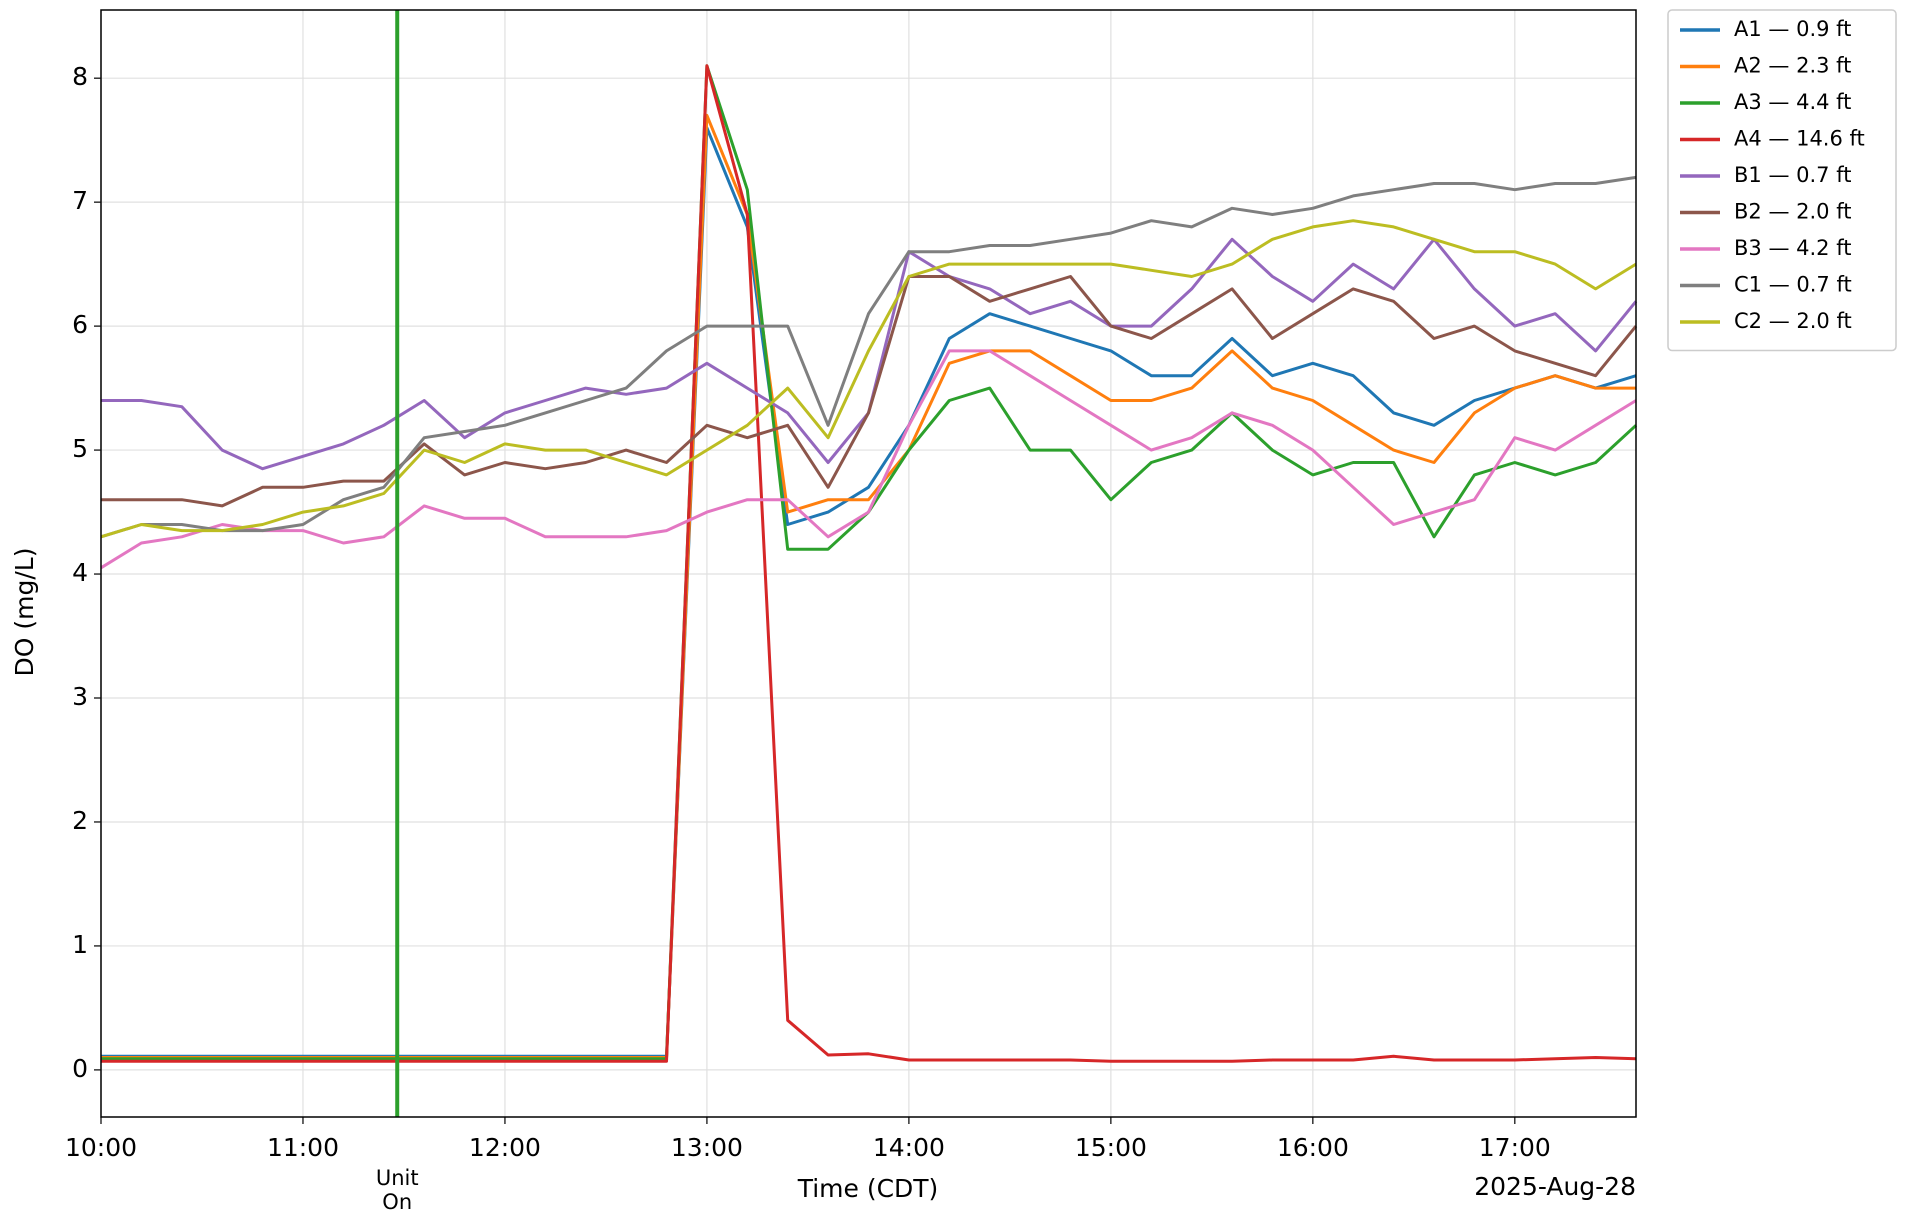 The image size is (1922, 1226). I want to click on y-axis-label: DO (mg/L), so click(24, 612).